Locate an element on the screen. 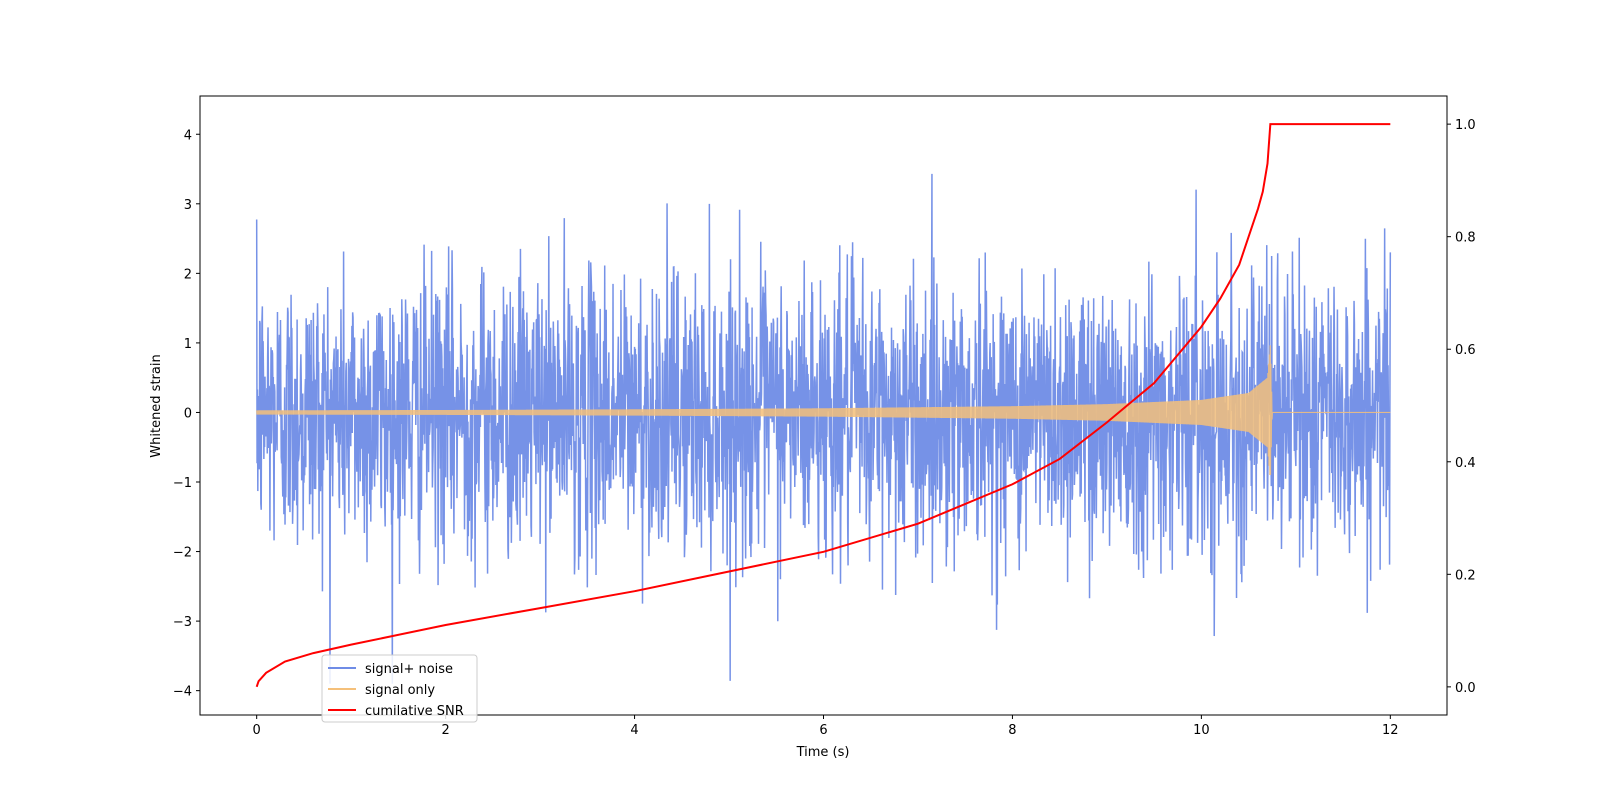 This screenshot has width=1600, height=800. x-tick-label: 8 is located at coordinates (1012, 730).